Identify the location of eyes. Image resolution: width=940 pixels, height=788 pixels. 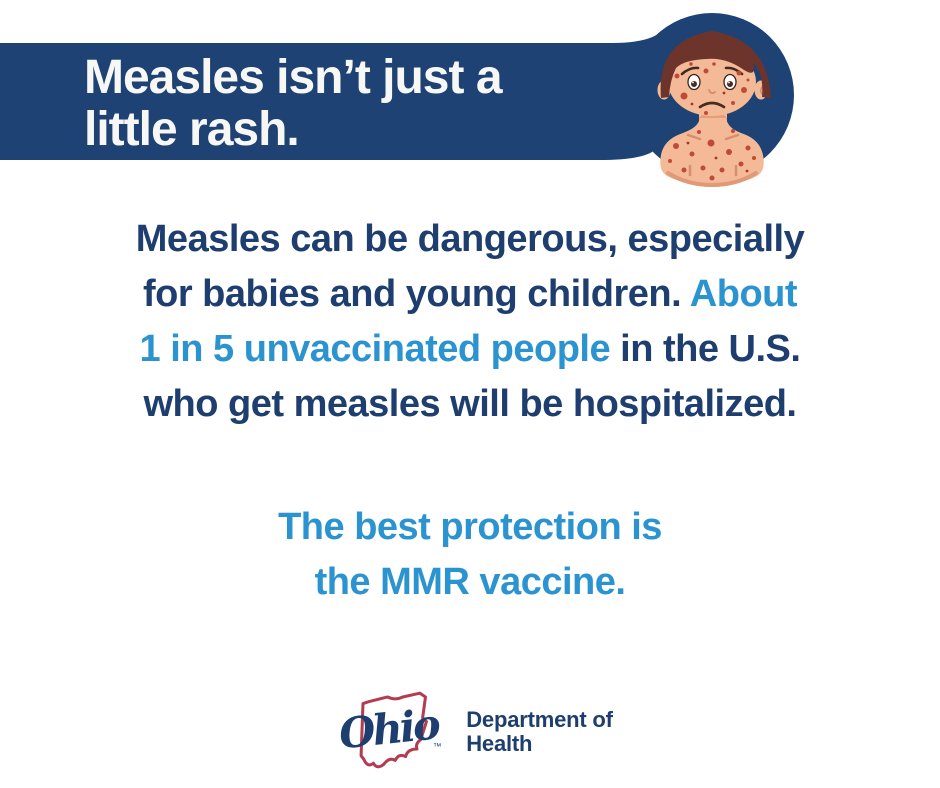
(712, 82).